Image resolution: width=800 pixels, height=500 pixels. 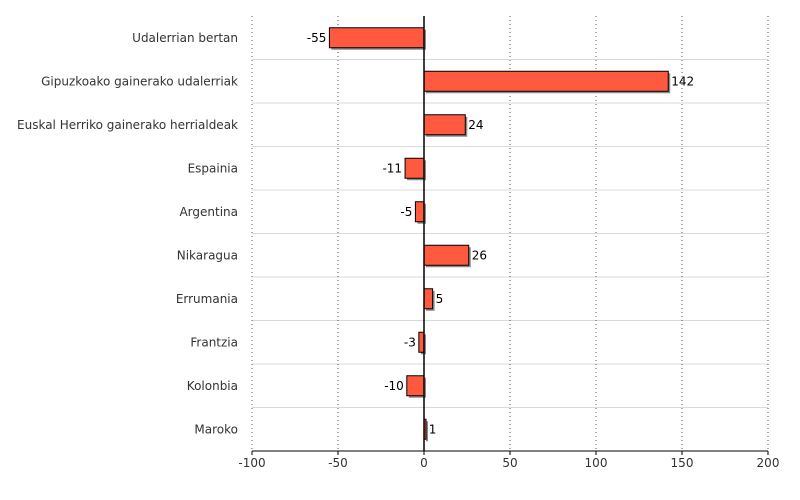 I want to click on data-label: -10, so click(x=394, y=386).